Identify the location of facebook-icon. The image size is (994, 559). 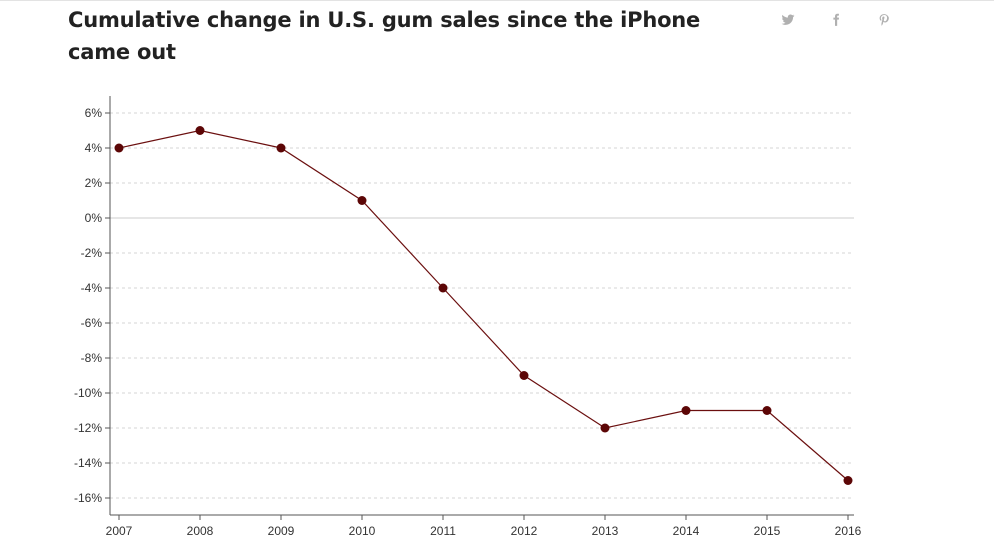
(836, 19).